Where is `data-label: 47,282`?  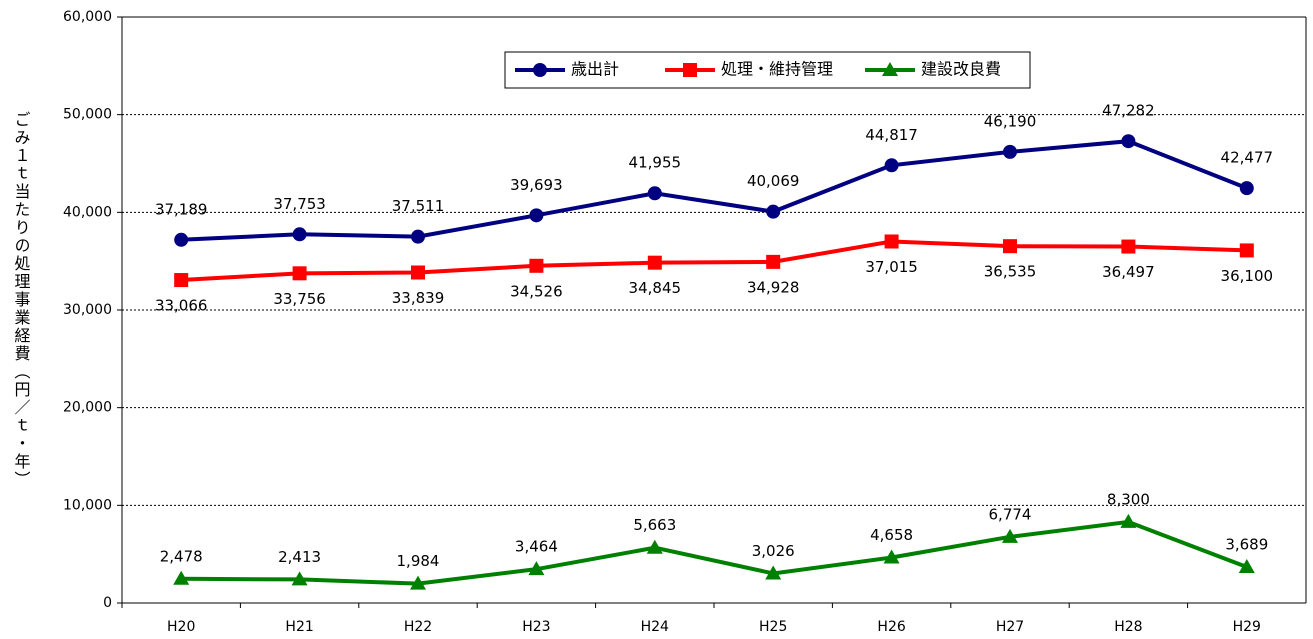 data-label: 47,282 is located at coordinates (1128, 111).